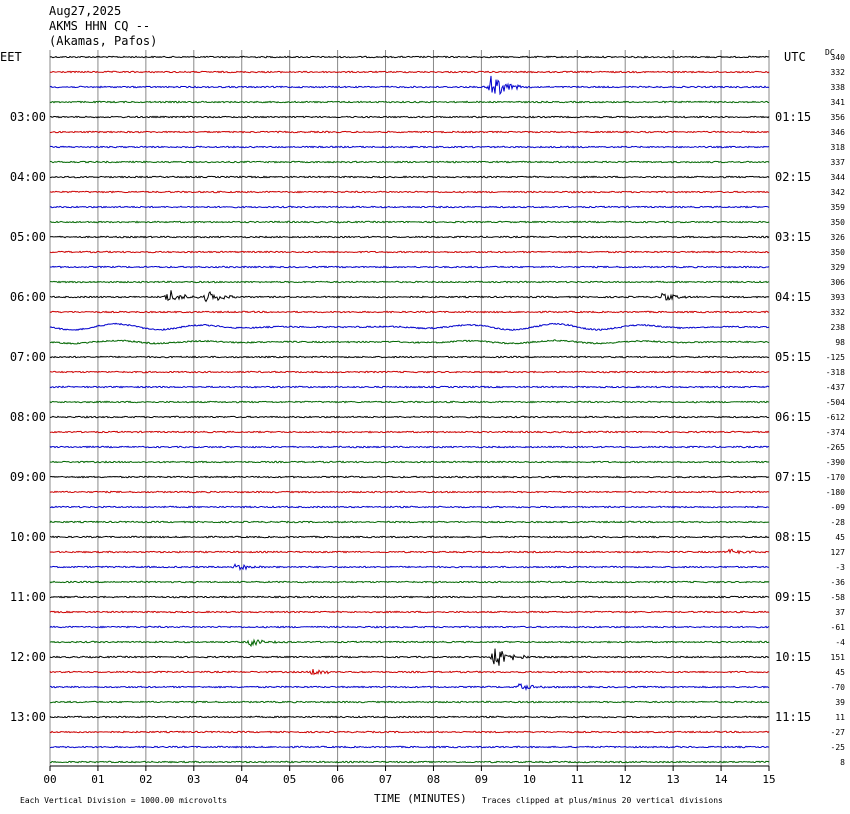  What do you see at coordinates (838, 552) in the screenshot?
I see `dc-offset-33: 127` at bounding box center [838, 552].